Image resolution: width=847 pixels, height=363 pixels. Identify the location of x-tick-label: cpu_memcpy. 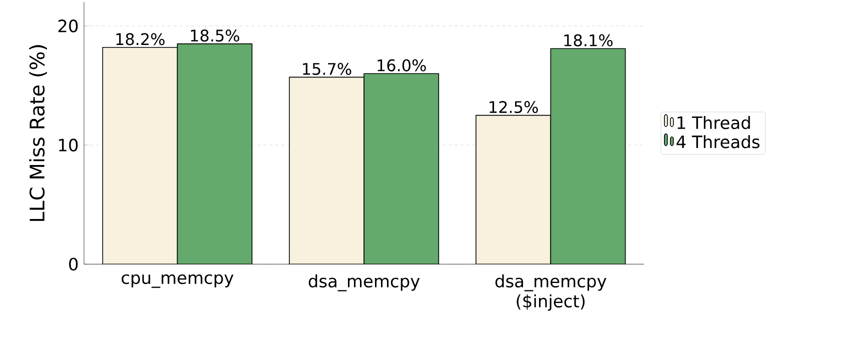
(178, 281).